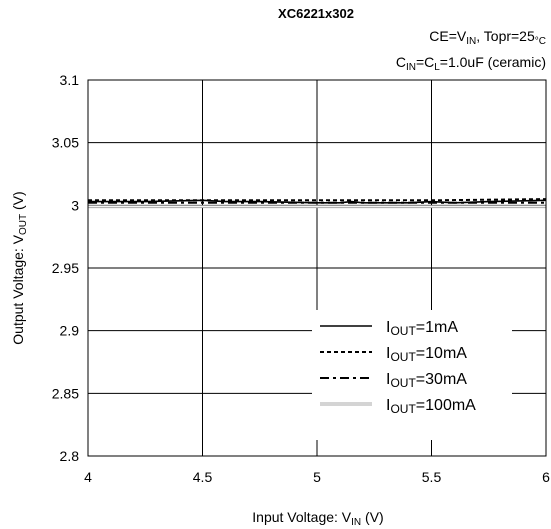 This screenshot has width=551, height=529. I want to click on y-tick-label: 3.05, so click(65, 143).